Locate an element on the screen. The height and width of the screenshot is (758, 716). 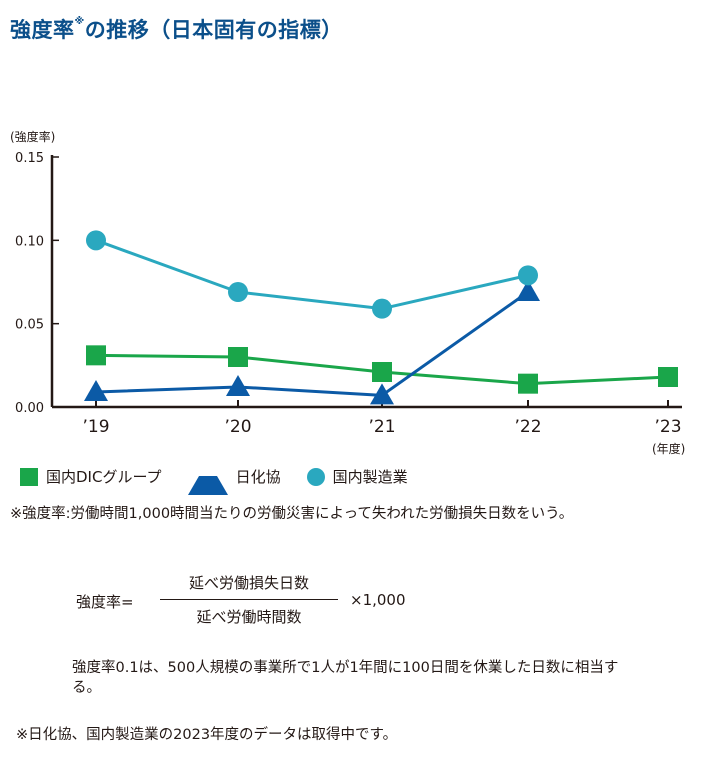
title-note-mark: ※ is located at coordinates (79, 21).